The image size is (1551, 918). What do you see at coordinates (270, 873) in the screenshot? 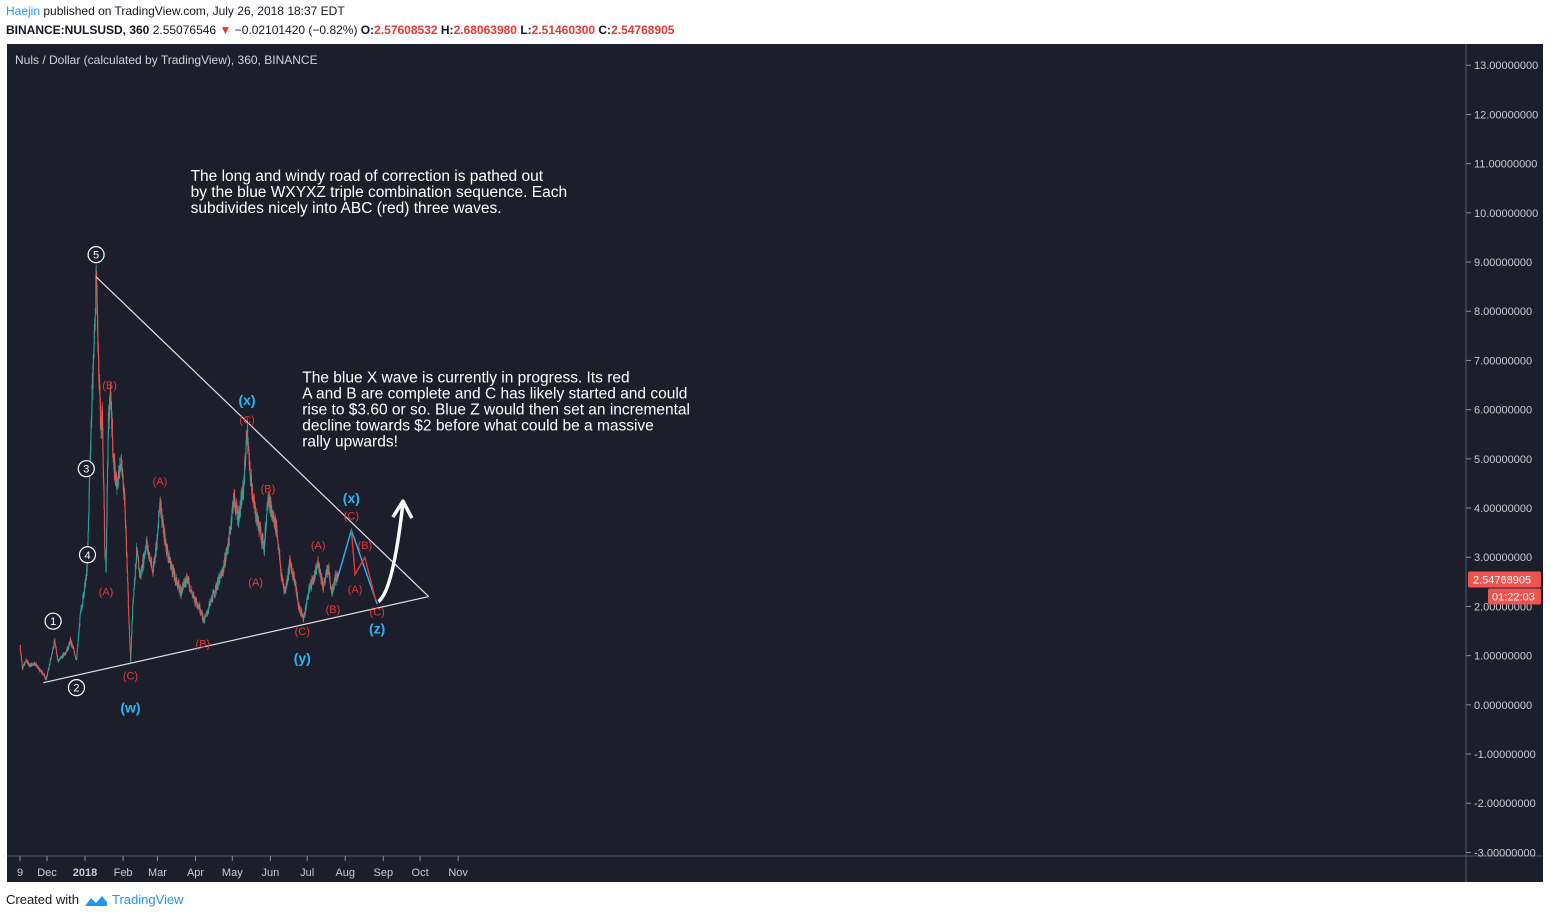
I see `x-tick-label: Jun` at bounding box center [270, 873].